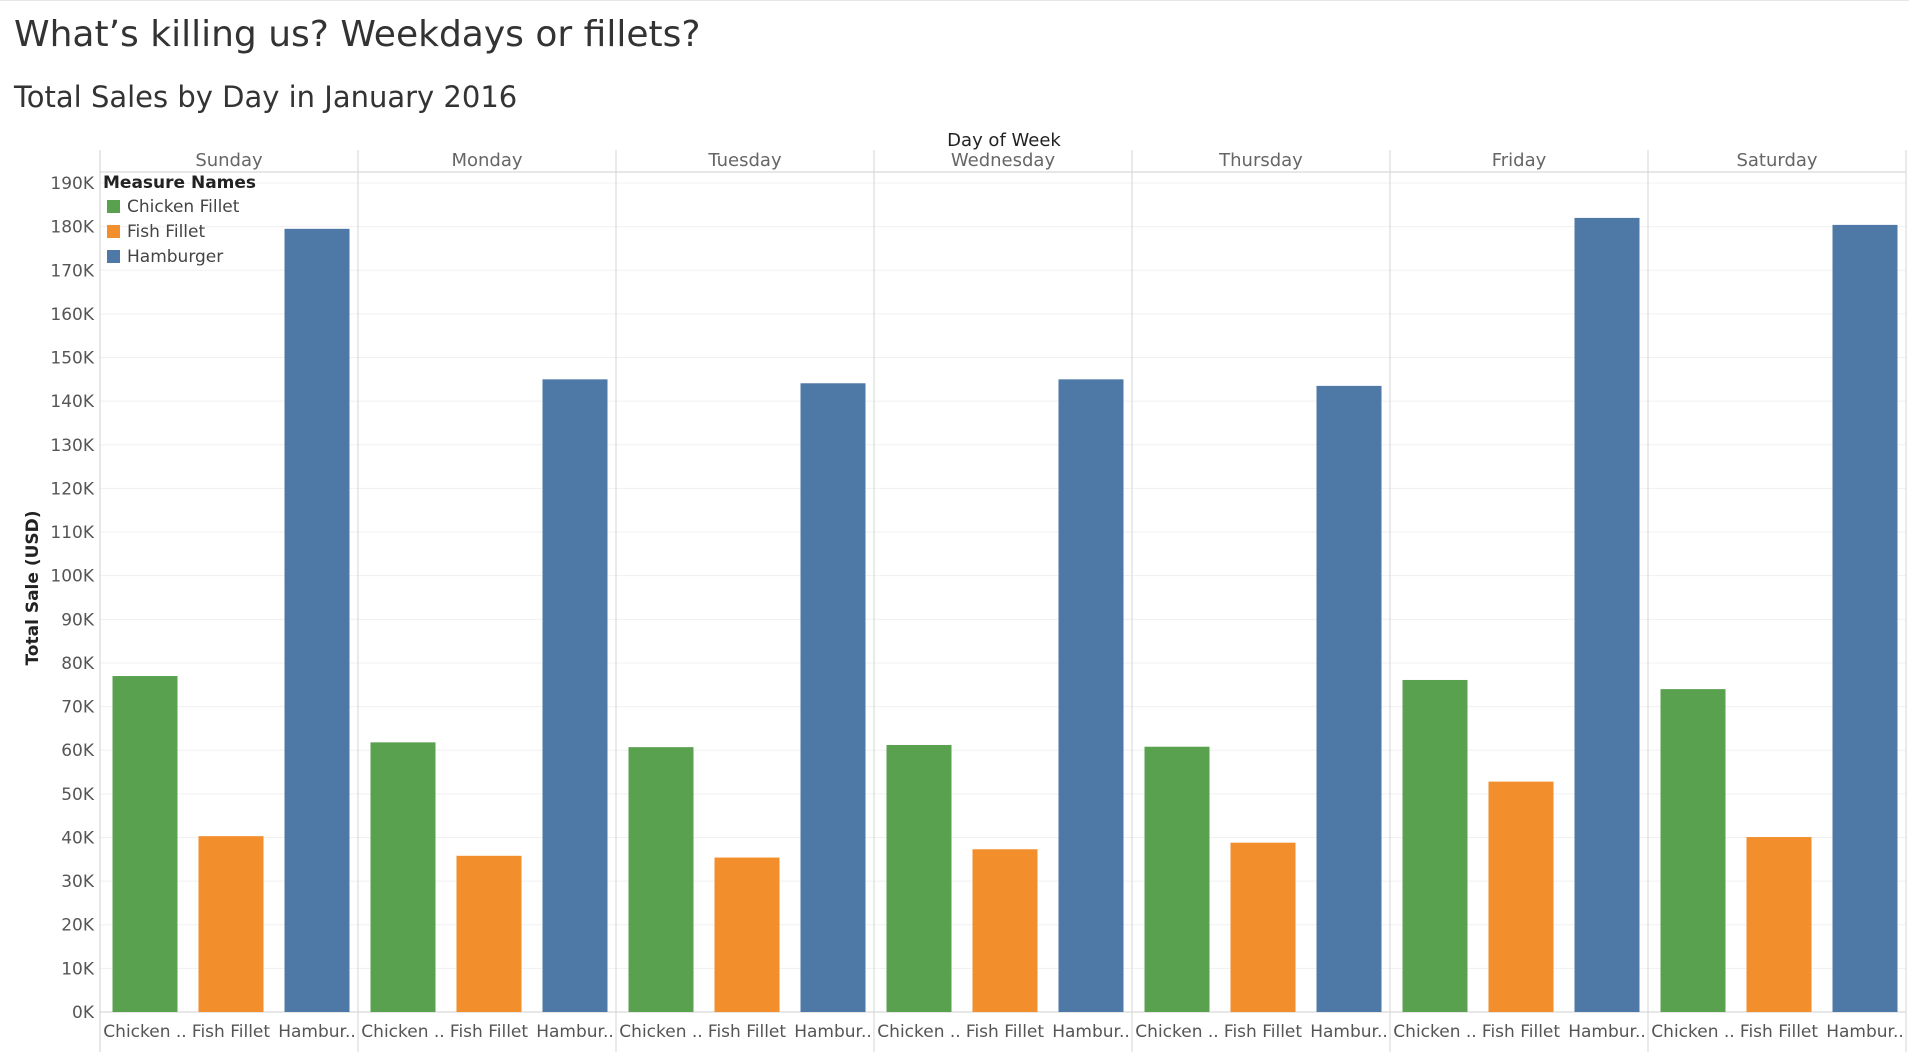  I want to click on column-header-label: Day of Week, so click(1004, 140).